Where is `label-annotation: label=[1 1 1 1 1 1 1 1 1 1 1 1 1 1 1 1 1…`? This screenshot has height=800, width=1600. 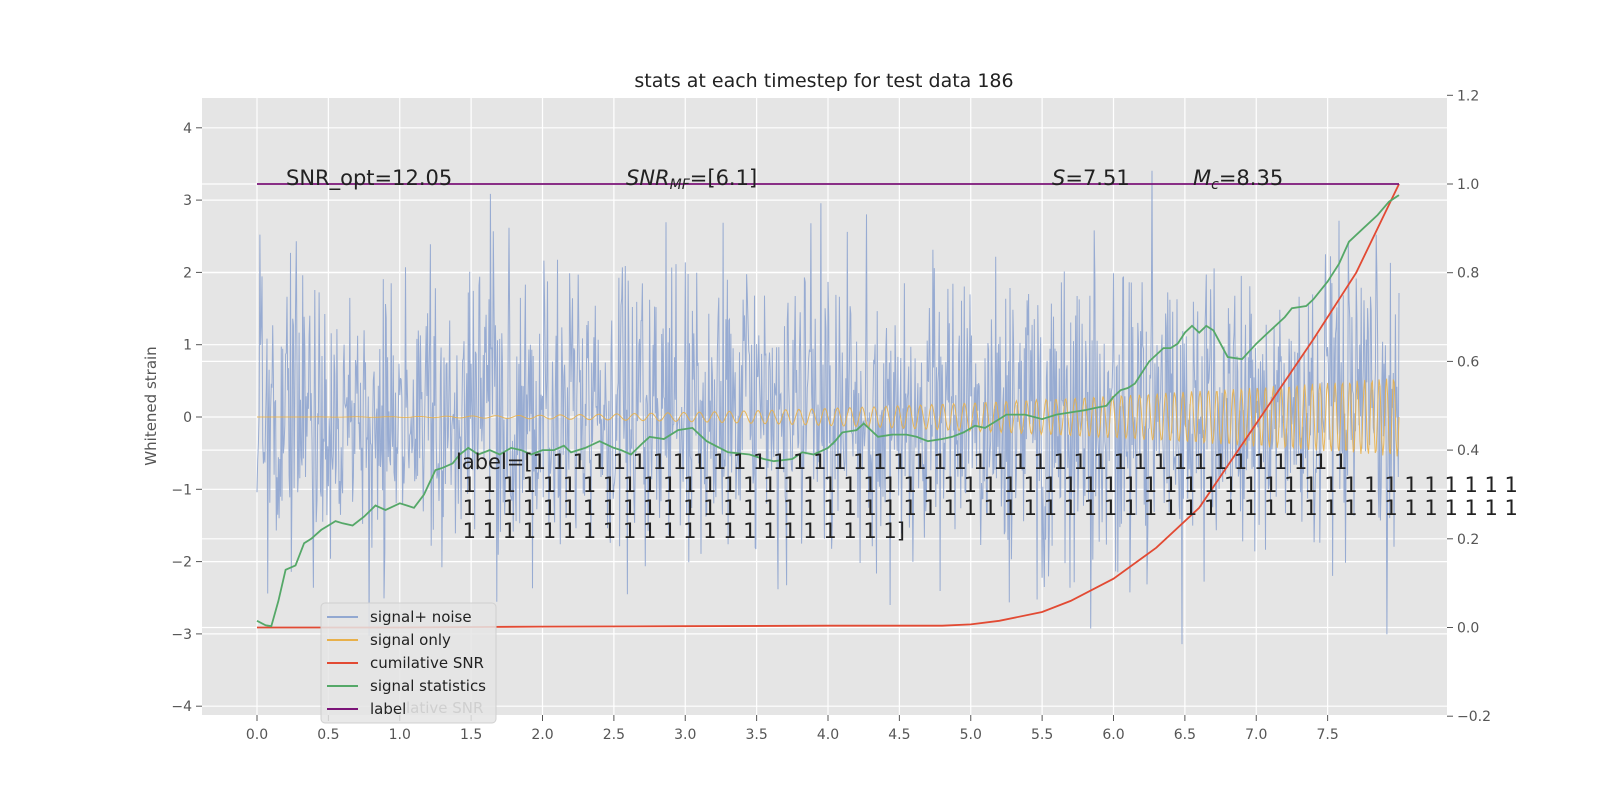 label-annotation: label=[1 1 1 1 1 1 1 1 1 1 1 1 1 1 1 1 1… is located at coordinates (987, 496).